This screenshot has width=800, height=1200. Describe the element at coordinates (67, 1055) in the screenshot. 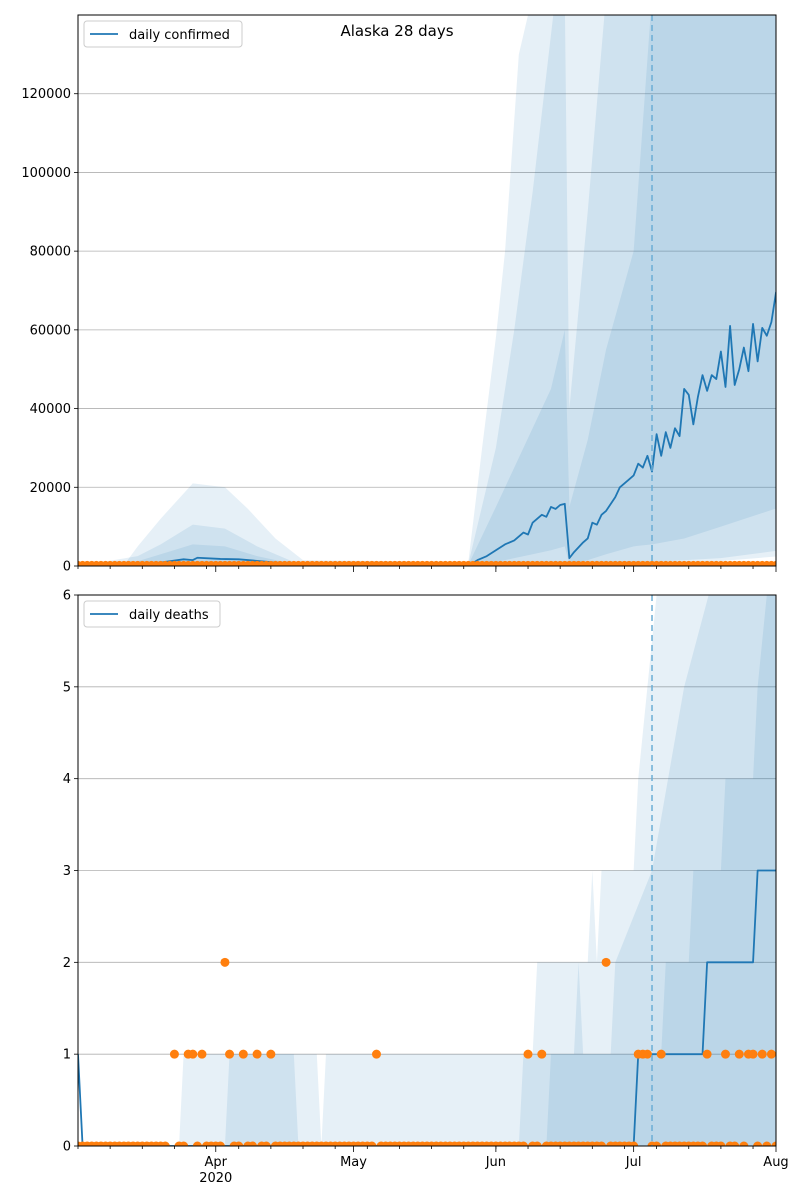

I see `y-tick-label: 1` at that location.